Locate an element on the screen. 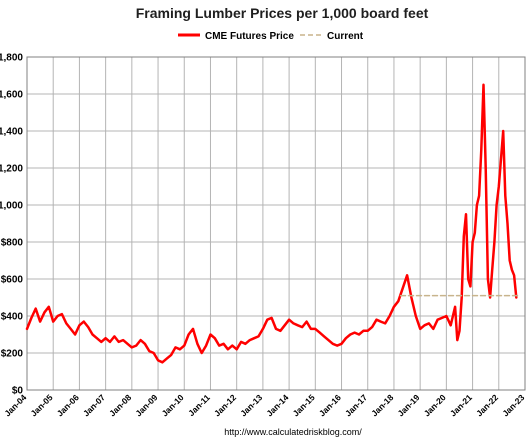  x-tick-label: Jan-18 is located at coordinates (382, 405).